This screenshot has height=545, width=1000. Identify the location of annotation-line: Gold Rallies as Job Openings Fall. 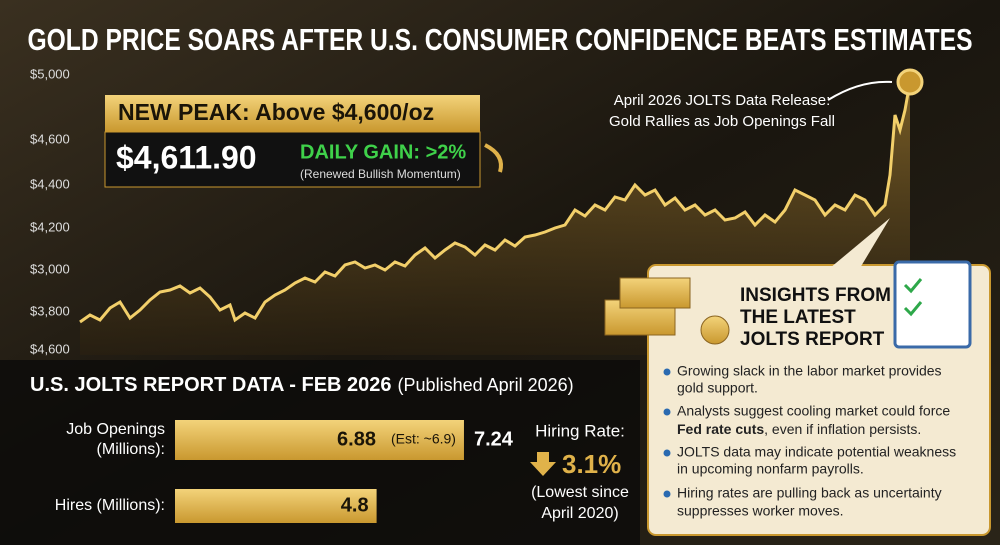
(722, 121).